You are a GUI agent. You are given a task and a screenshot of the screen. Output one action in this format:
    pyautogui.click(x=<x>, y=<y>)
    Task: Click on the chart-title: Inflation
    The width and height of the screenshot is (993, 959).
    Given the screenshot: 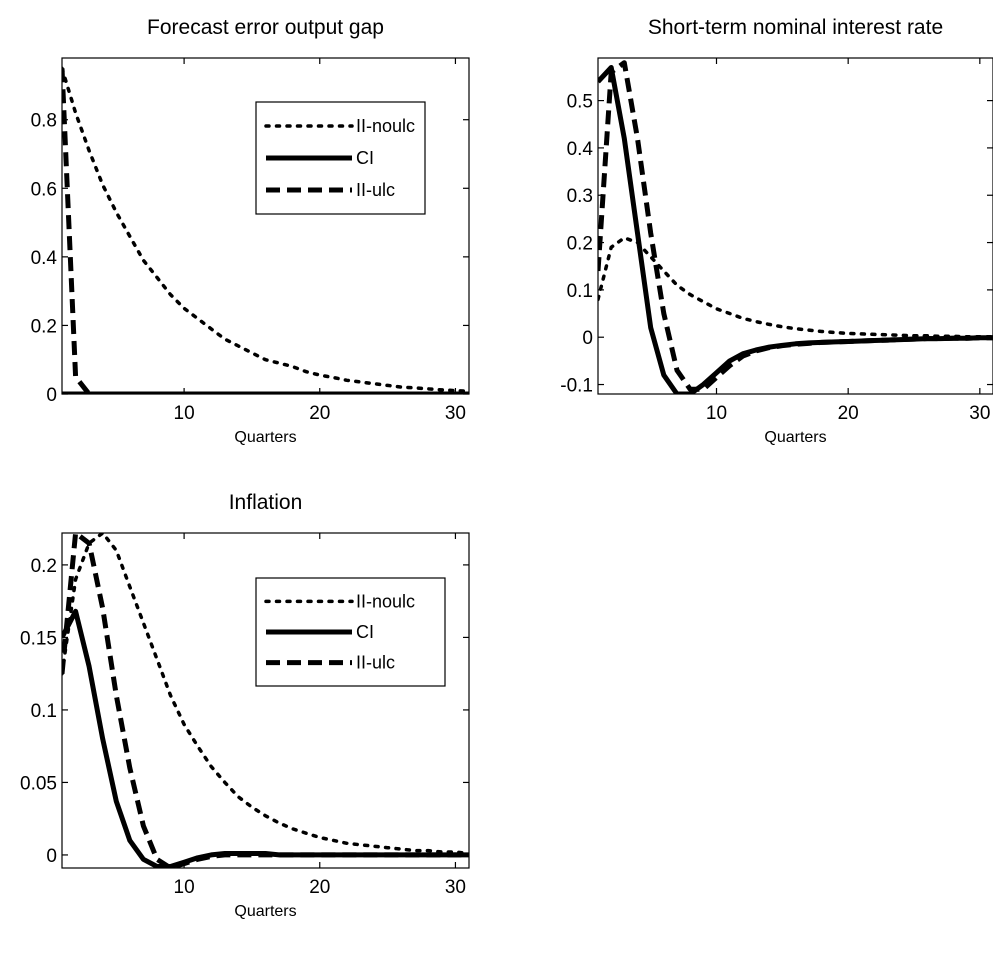 What is the action you would take?
    pyautogui.click(x=266, y=502)
    